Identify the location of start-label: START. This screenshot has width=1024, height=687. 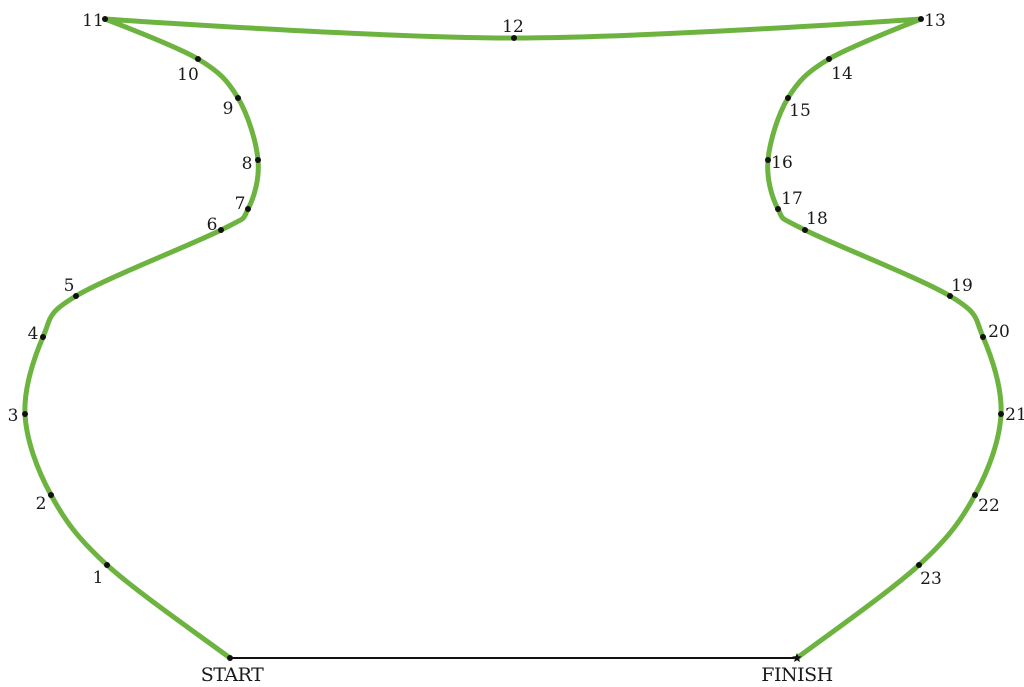
(232, 675).